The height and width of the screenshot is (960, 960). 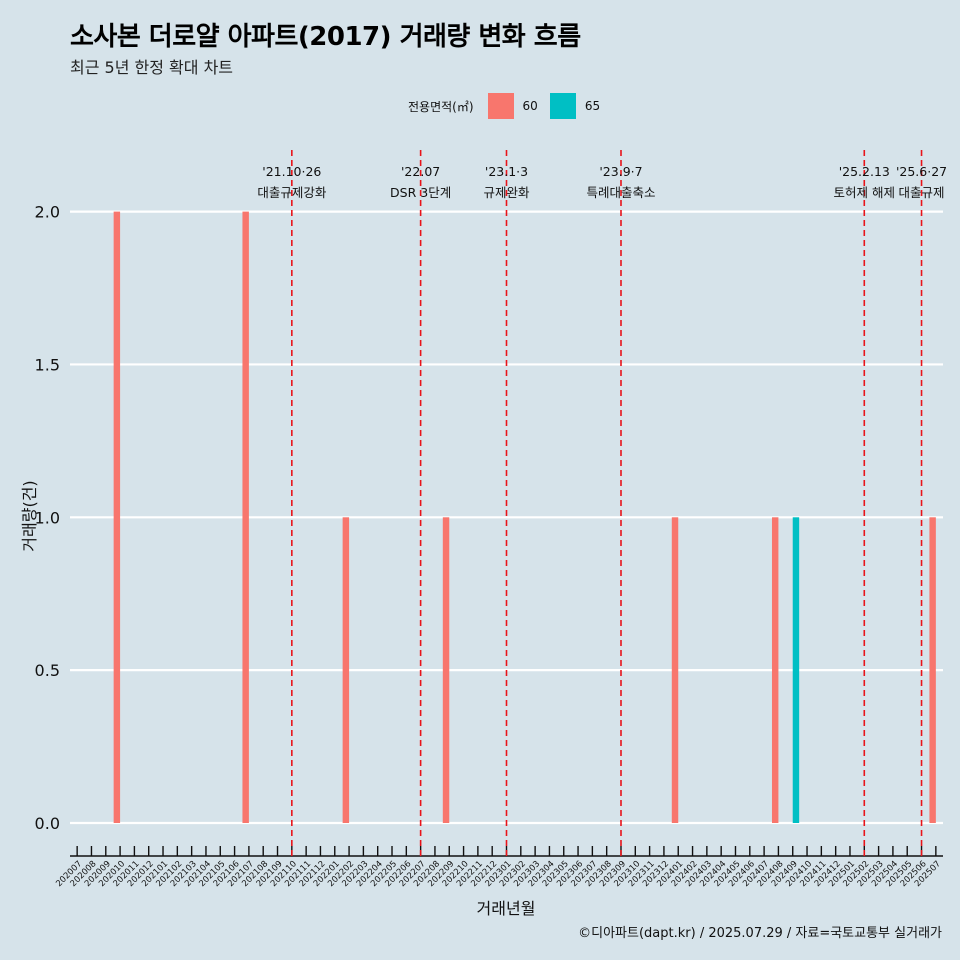 I want to click on legend-item-60: 60, so click(x=512, y=106).